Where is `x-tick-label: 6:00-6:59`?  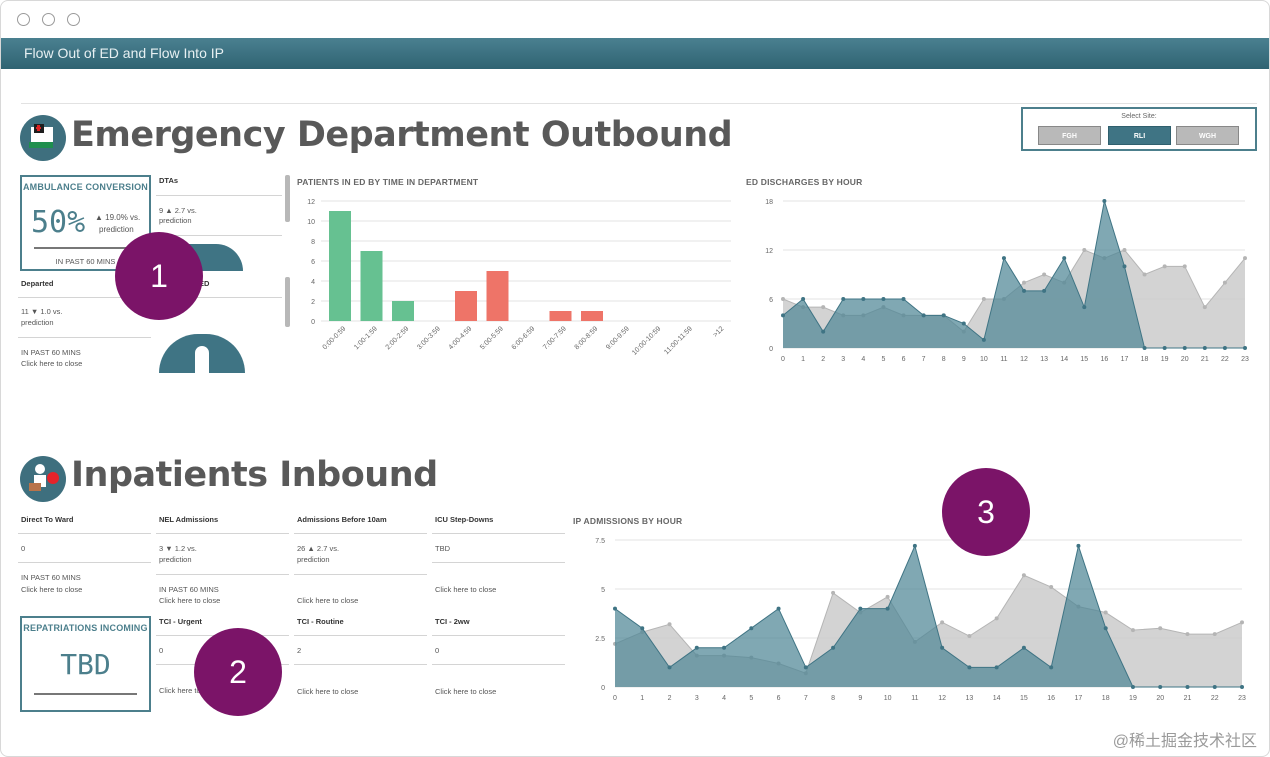
x-tick-label: 6:00-6:59 is located at coordinates (524, 338).